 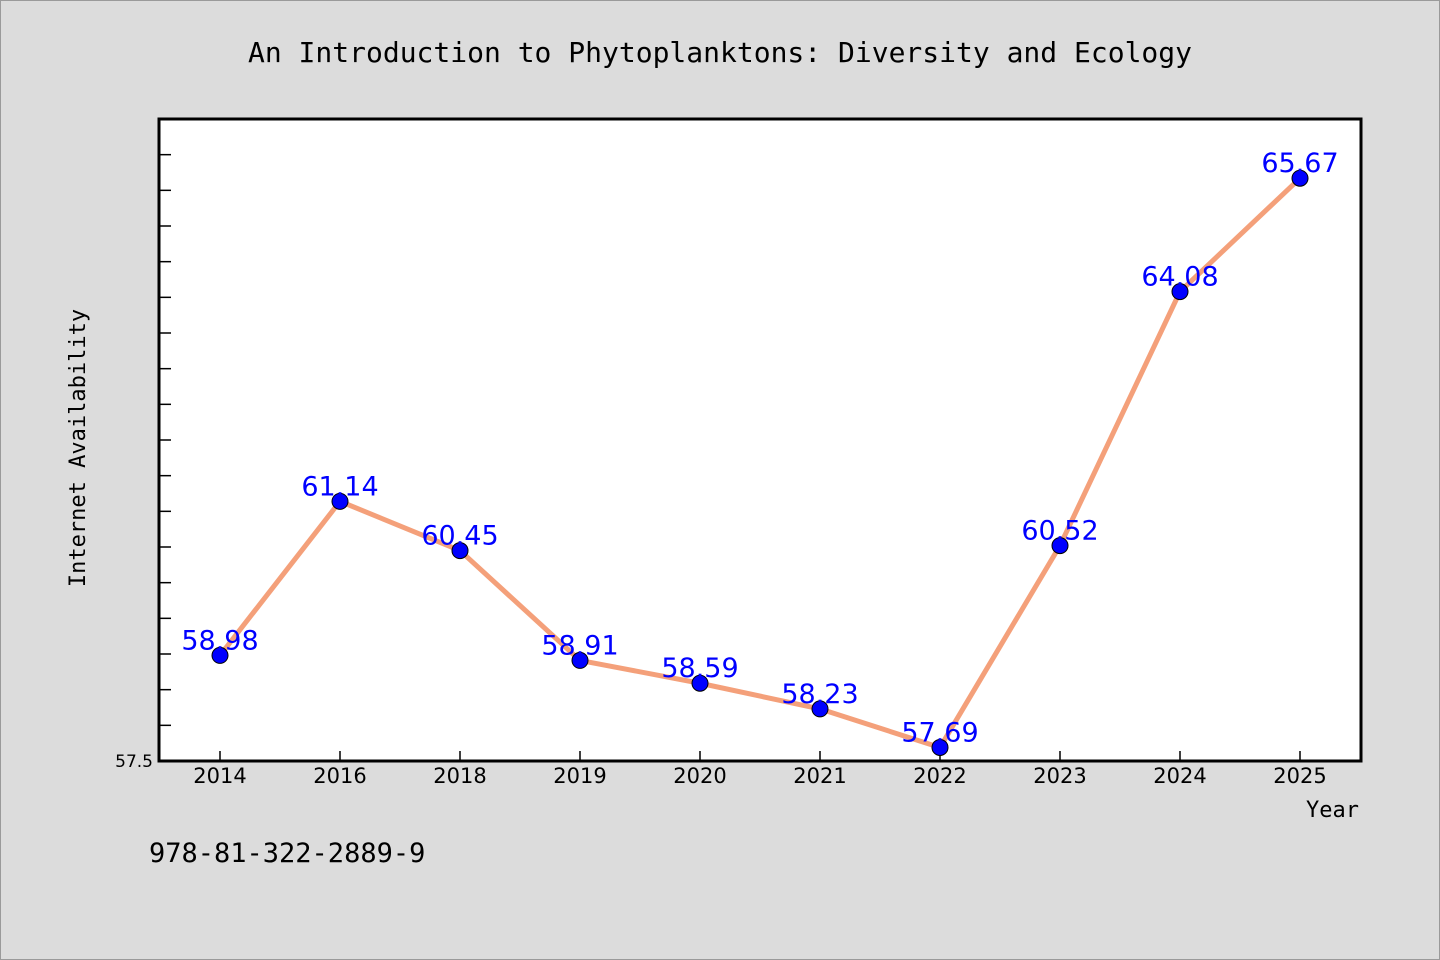 I want to click on data-point-2022, so click(x=940, y=747).